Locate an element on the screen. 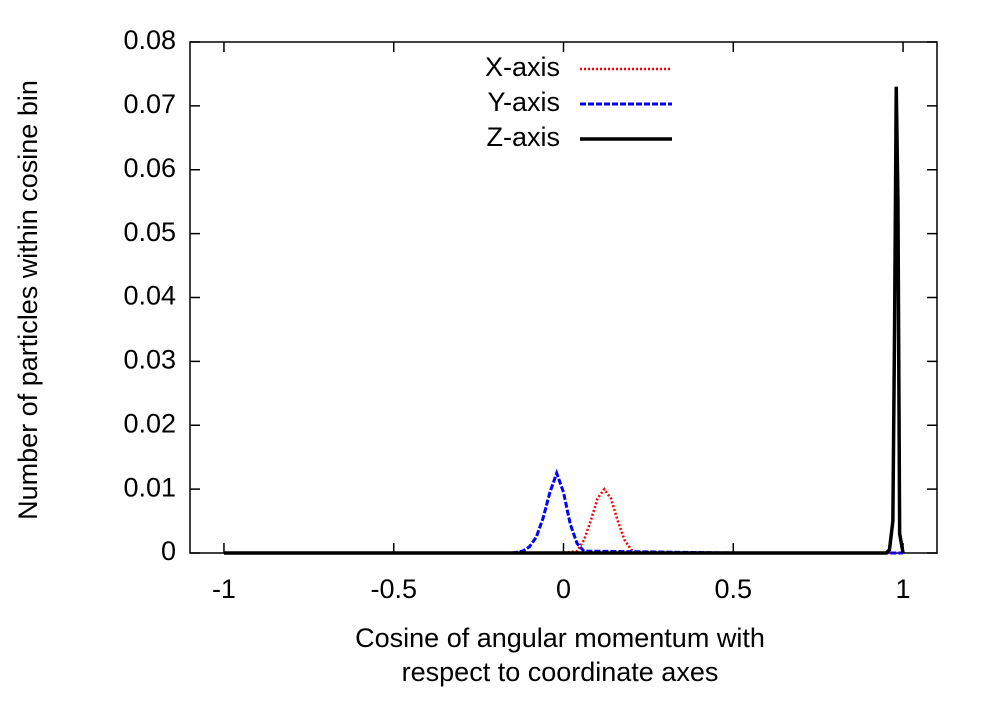 The width and height of the screenshot is (1000, 705). x-tick-label: -0.5 is located at coordinates (393, 589).